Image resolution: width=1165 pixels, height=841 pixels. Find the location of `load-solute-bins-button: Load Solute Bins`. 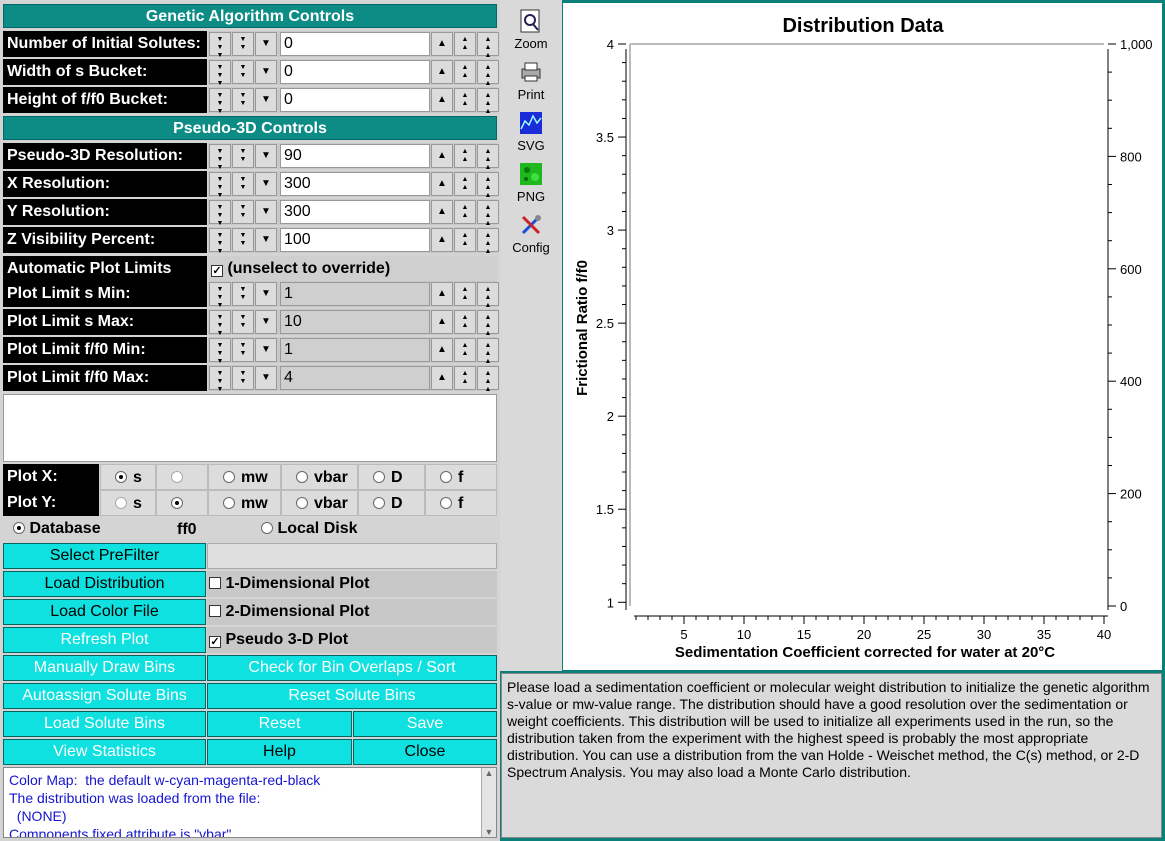

load-solute-bins-button: Load Solute Bins is located at coordinates (104, 724).